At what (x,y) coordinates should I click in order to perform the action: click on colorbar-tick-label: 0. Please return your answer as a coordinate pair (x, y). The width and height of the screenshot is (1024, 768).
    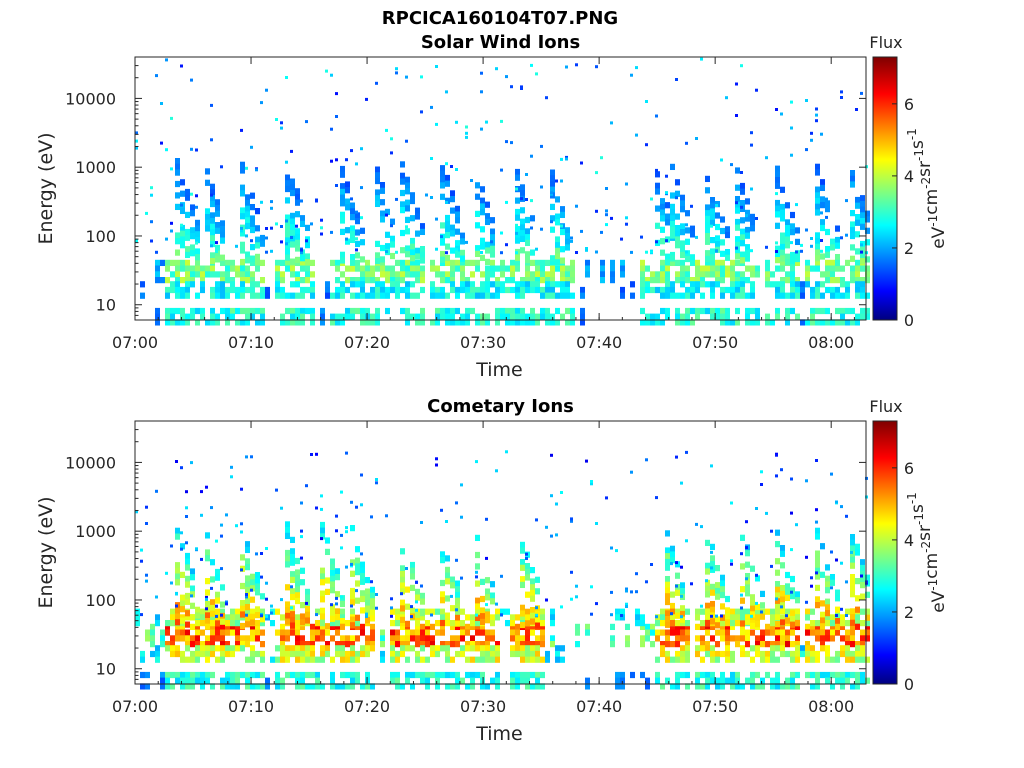
    Looking at the image, I should click on (909, 320).